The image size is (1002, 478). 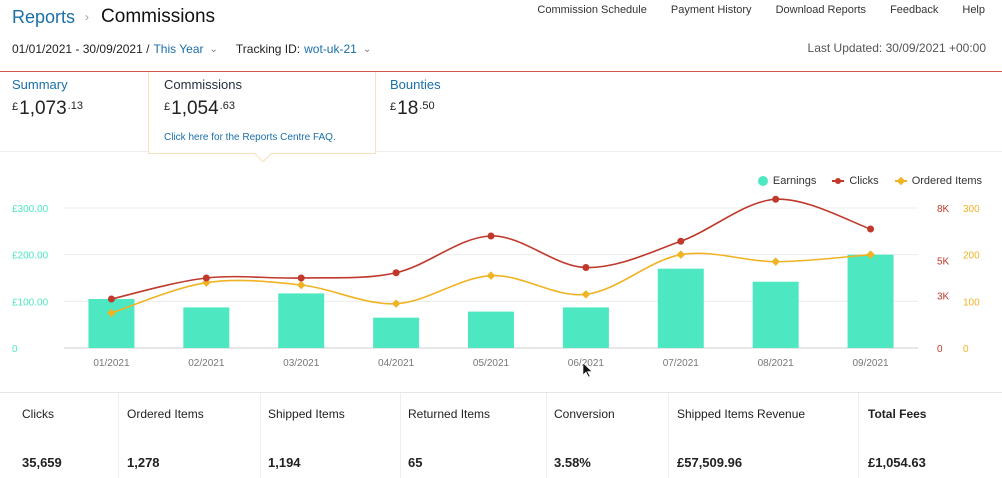 What do you see at coordinates (763, 435) in the screenshot?
I see `stat-shipped-items-revenue: Shipped Items Revenue £57,509.96` at bounding box center [763, 435].